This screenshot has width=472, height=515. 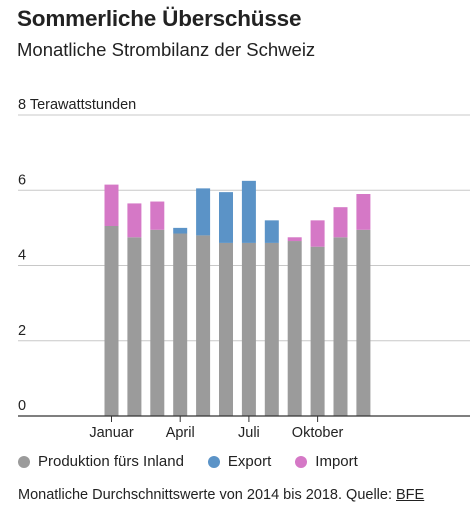 I want to click on y-tick-label-4: 4, so click(x=22, y=256).